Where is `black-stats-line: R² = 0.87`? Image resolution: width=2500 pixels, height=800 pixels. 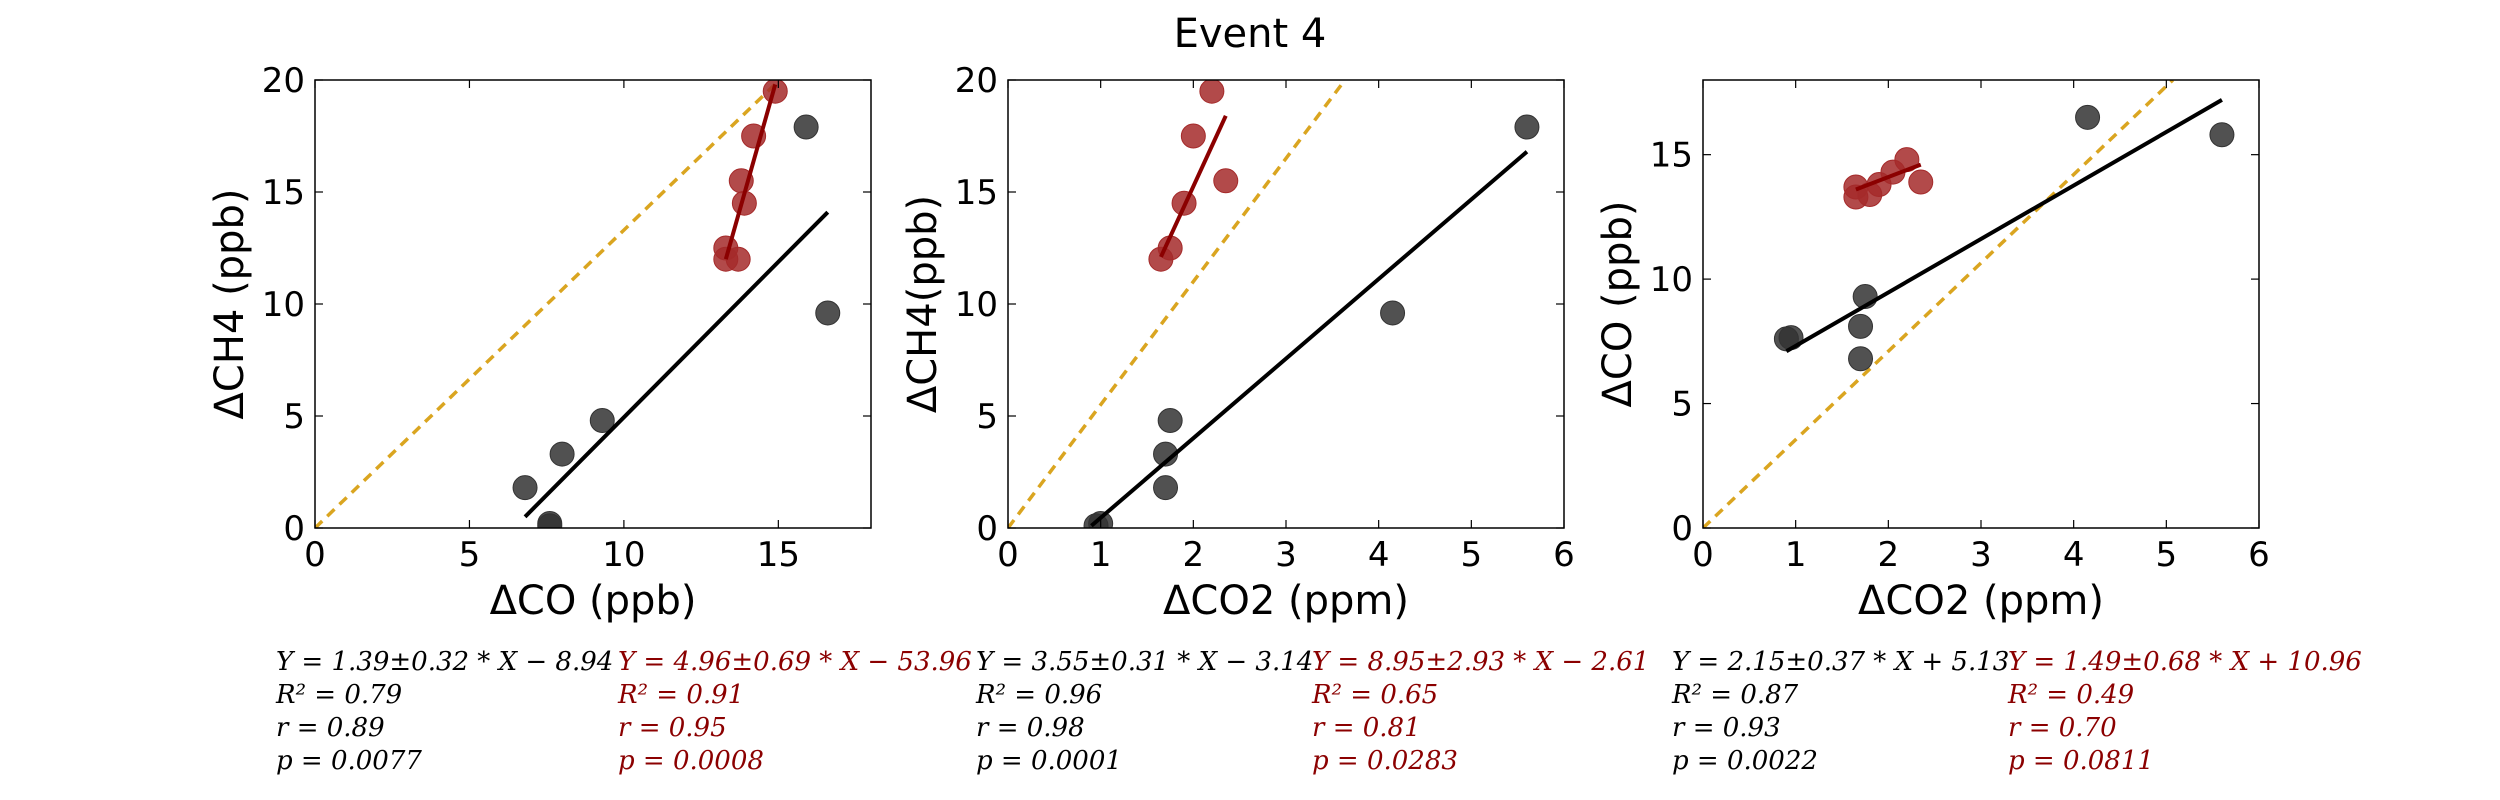 black-stats-line: R² = 0.87 is located at coordinates (1735, 695).